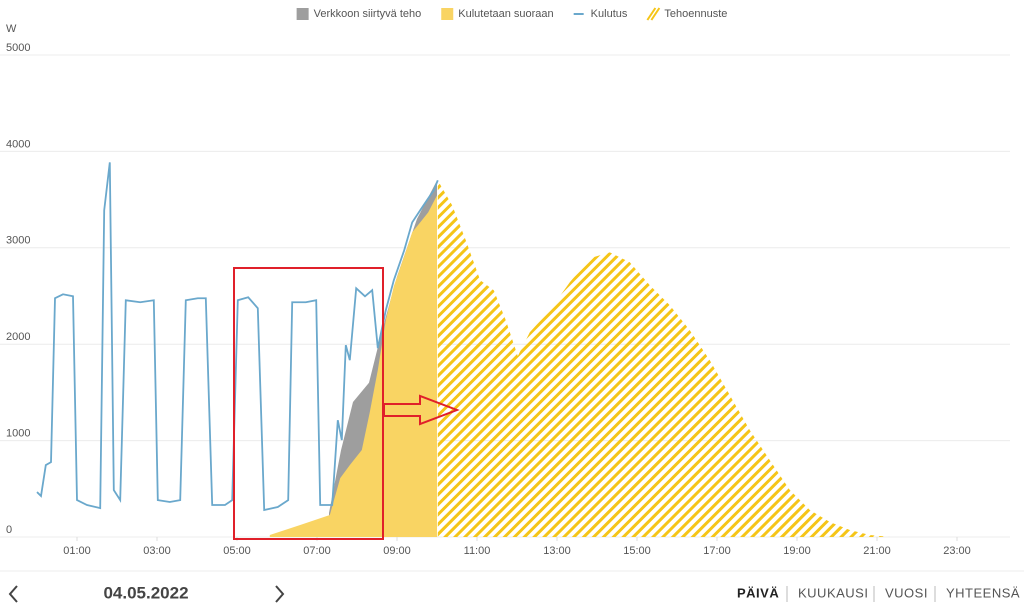  What do you see at coordinates (983, 592) in the screenshot?
I see `tab: YHTEENSÄ` at bounding box center [983, 592].